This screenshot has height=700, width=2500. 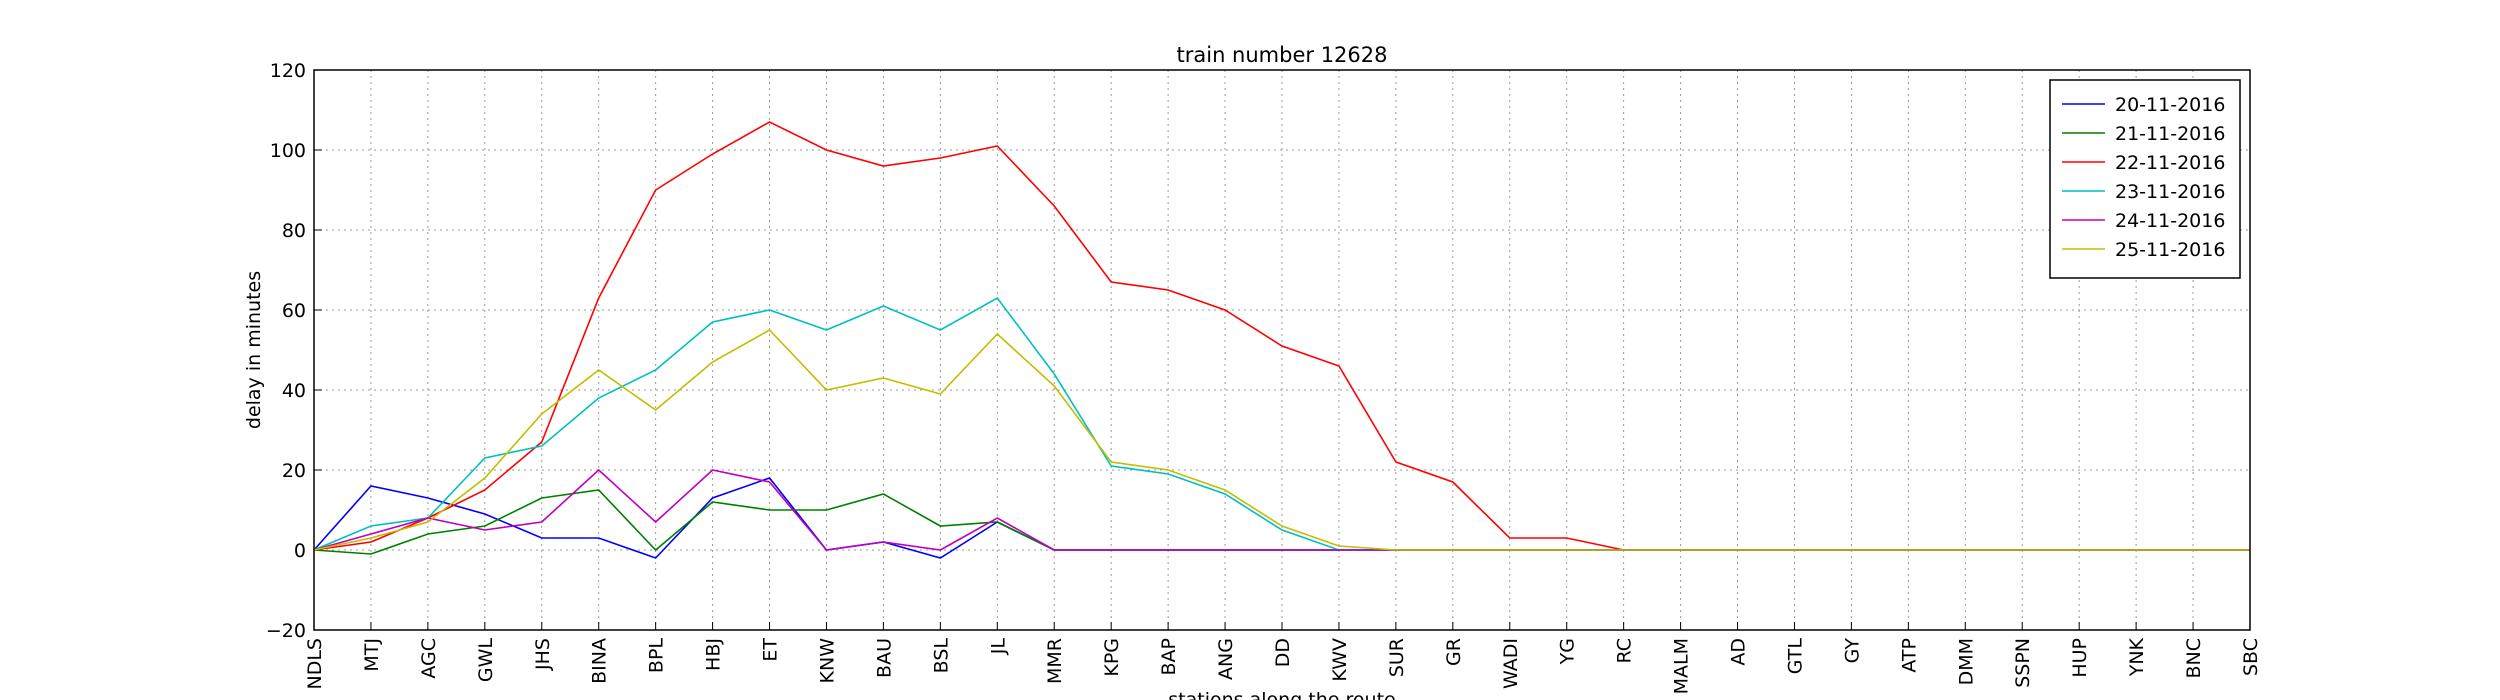 What do you see at coordinates (2023, 663) in the screenshot?
I see `x-tick-label: SSPN` at bounding box center [2023, 663].